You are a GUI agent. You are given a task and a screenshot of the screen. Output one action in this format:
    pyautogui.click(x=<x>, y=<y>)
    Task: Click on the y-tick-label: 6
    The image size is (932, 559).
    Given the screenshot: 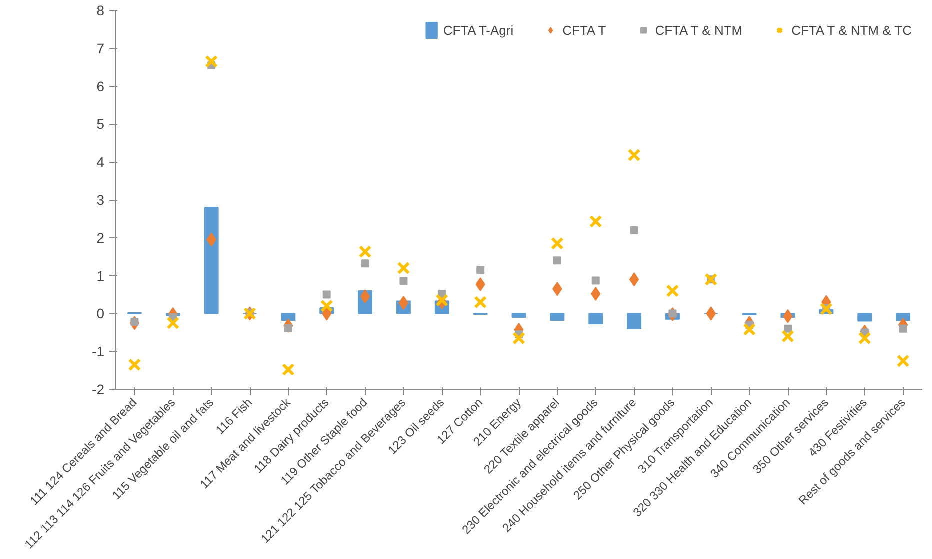 What is the action you would take?
    pyautogui.click(x=100, y=86)
    